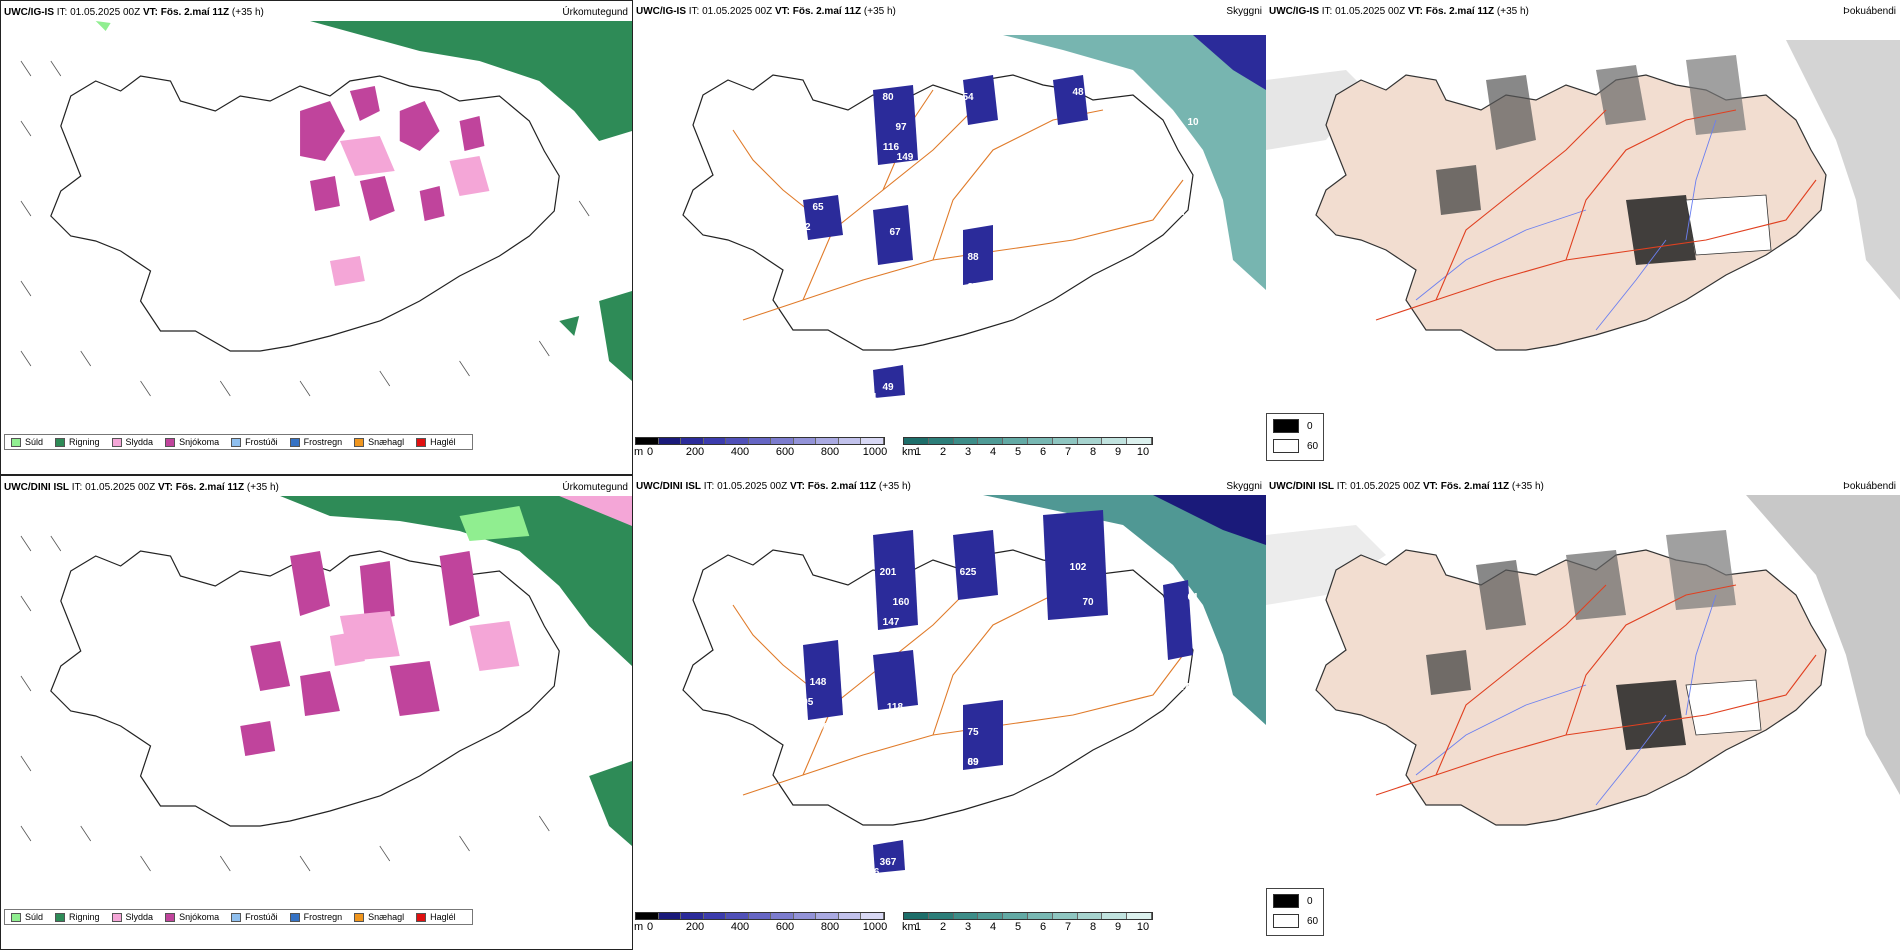 The image size is (1900, 950). I want to click on colorbar-tick: 7, so click(1068, 452).